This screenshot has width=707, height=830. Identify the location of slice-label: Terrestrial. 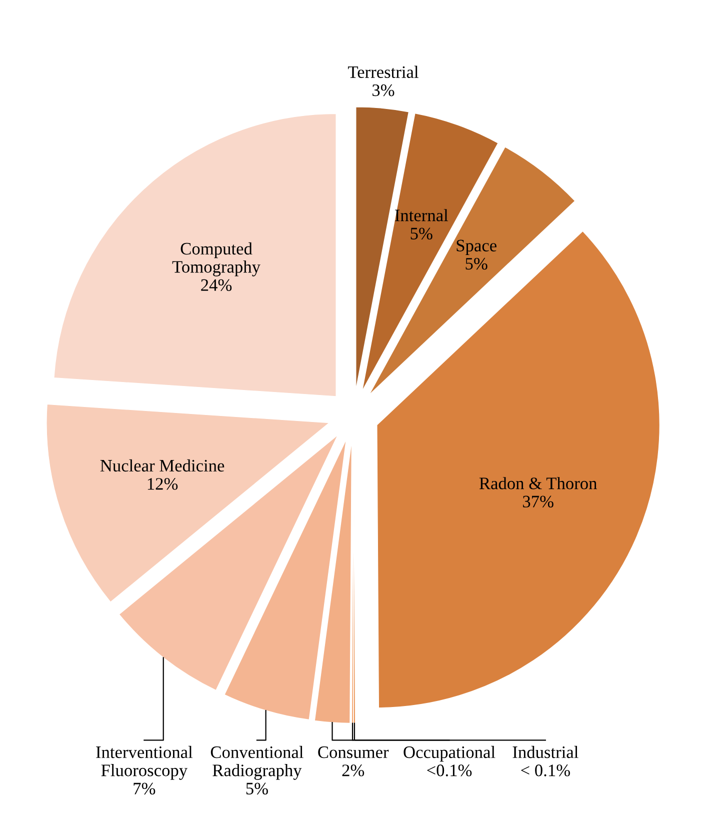
(383, 72).